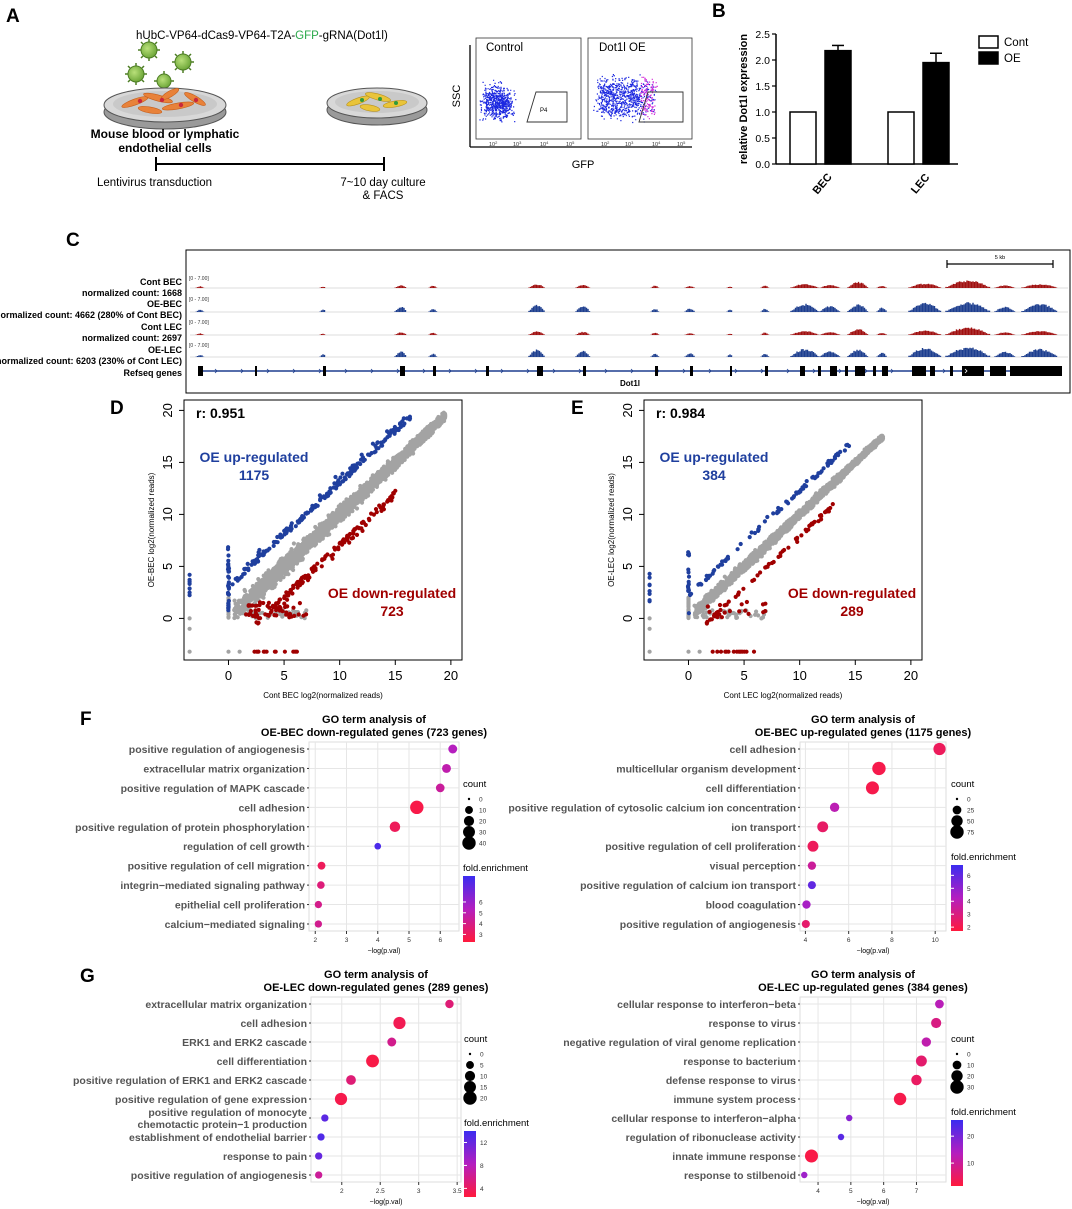 This screenshot has height=1209, width=1072. I want to click on facs-tick-7: 10⁴, so click(656, 144).